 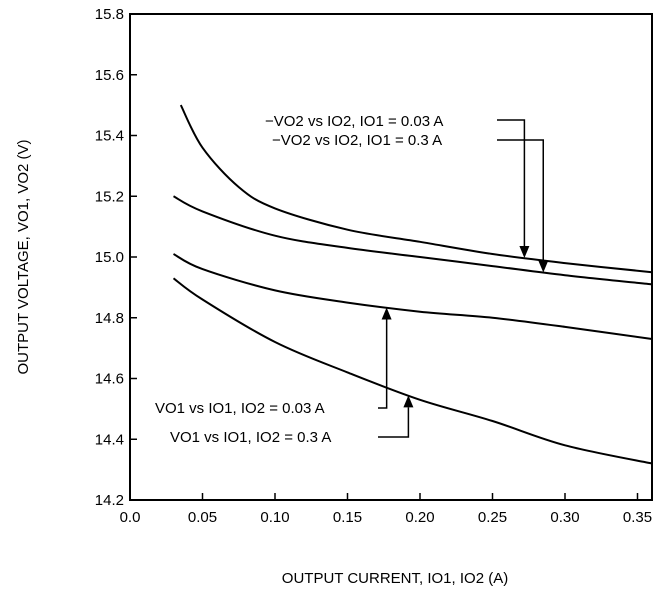 What do you see at coordinates (413, 240) in the screenshot?
I see `series-vo2-io1-03-line` at bounding box center [413, 240].